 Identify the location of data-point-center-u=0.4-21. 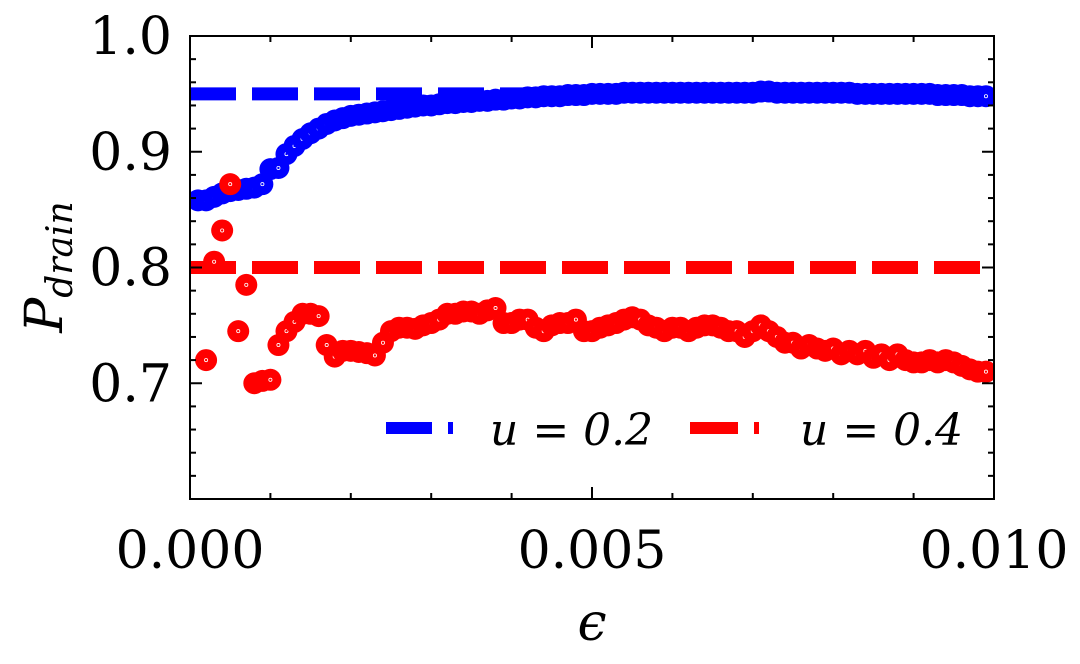
(374, 355).